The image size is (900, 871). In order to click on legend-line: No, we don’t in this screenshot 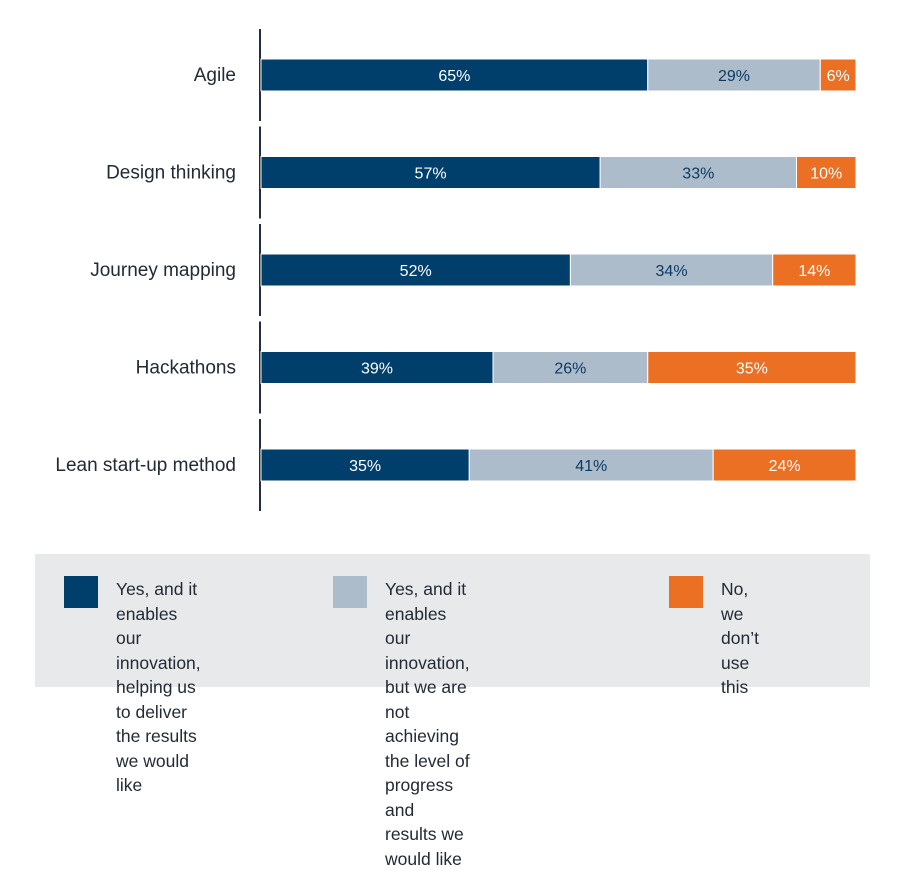, I will do `click(740, 614)`.